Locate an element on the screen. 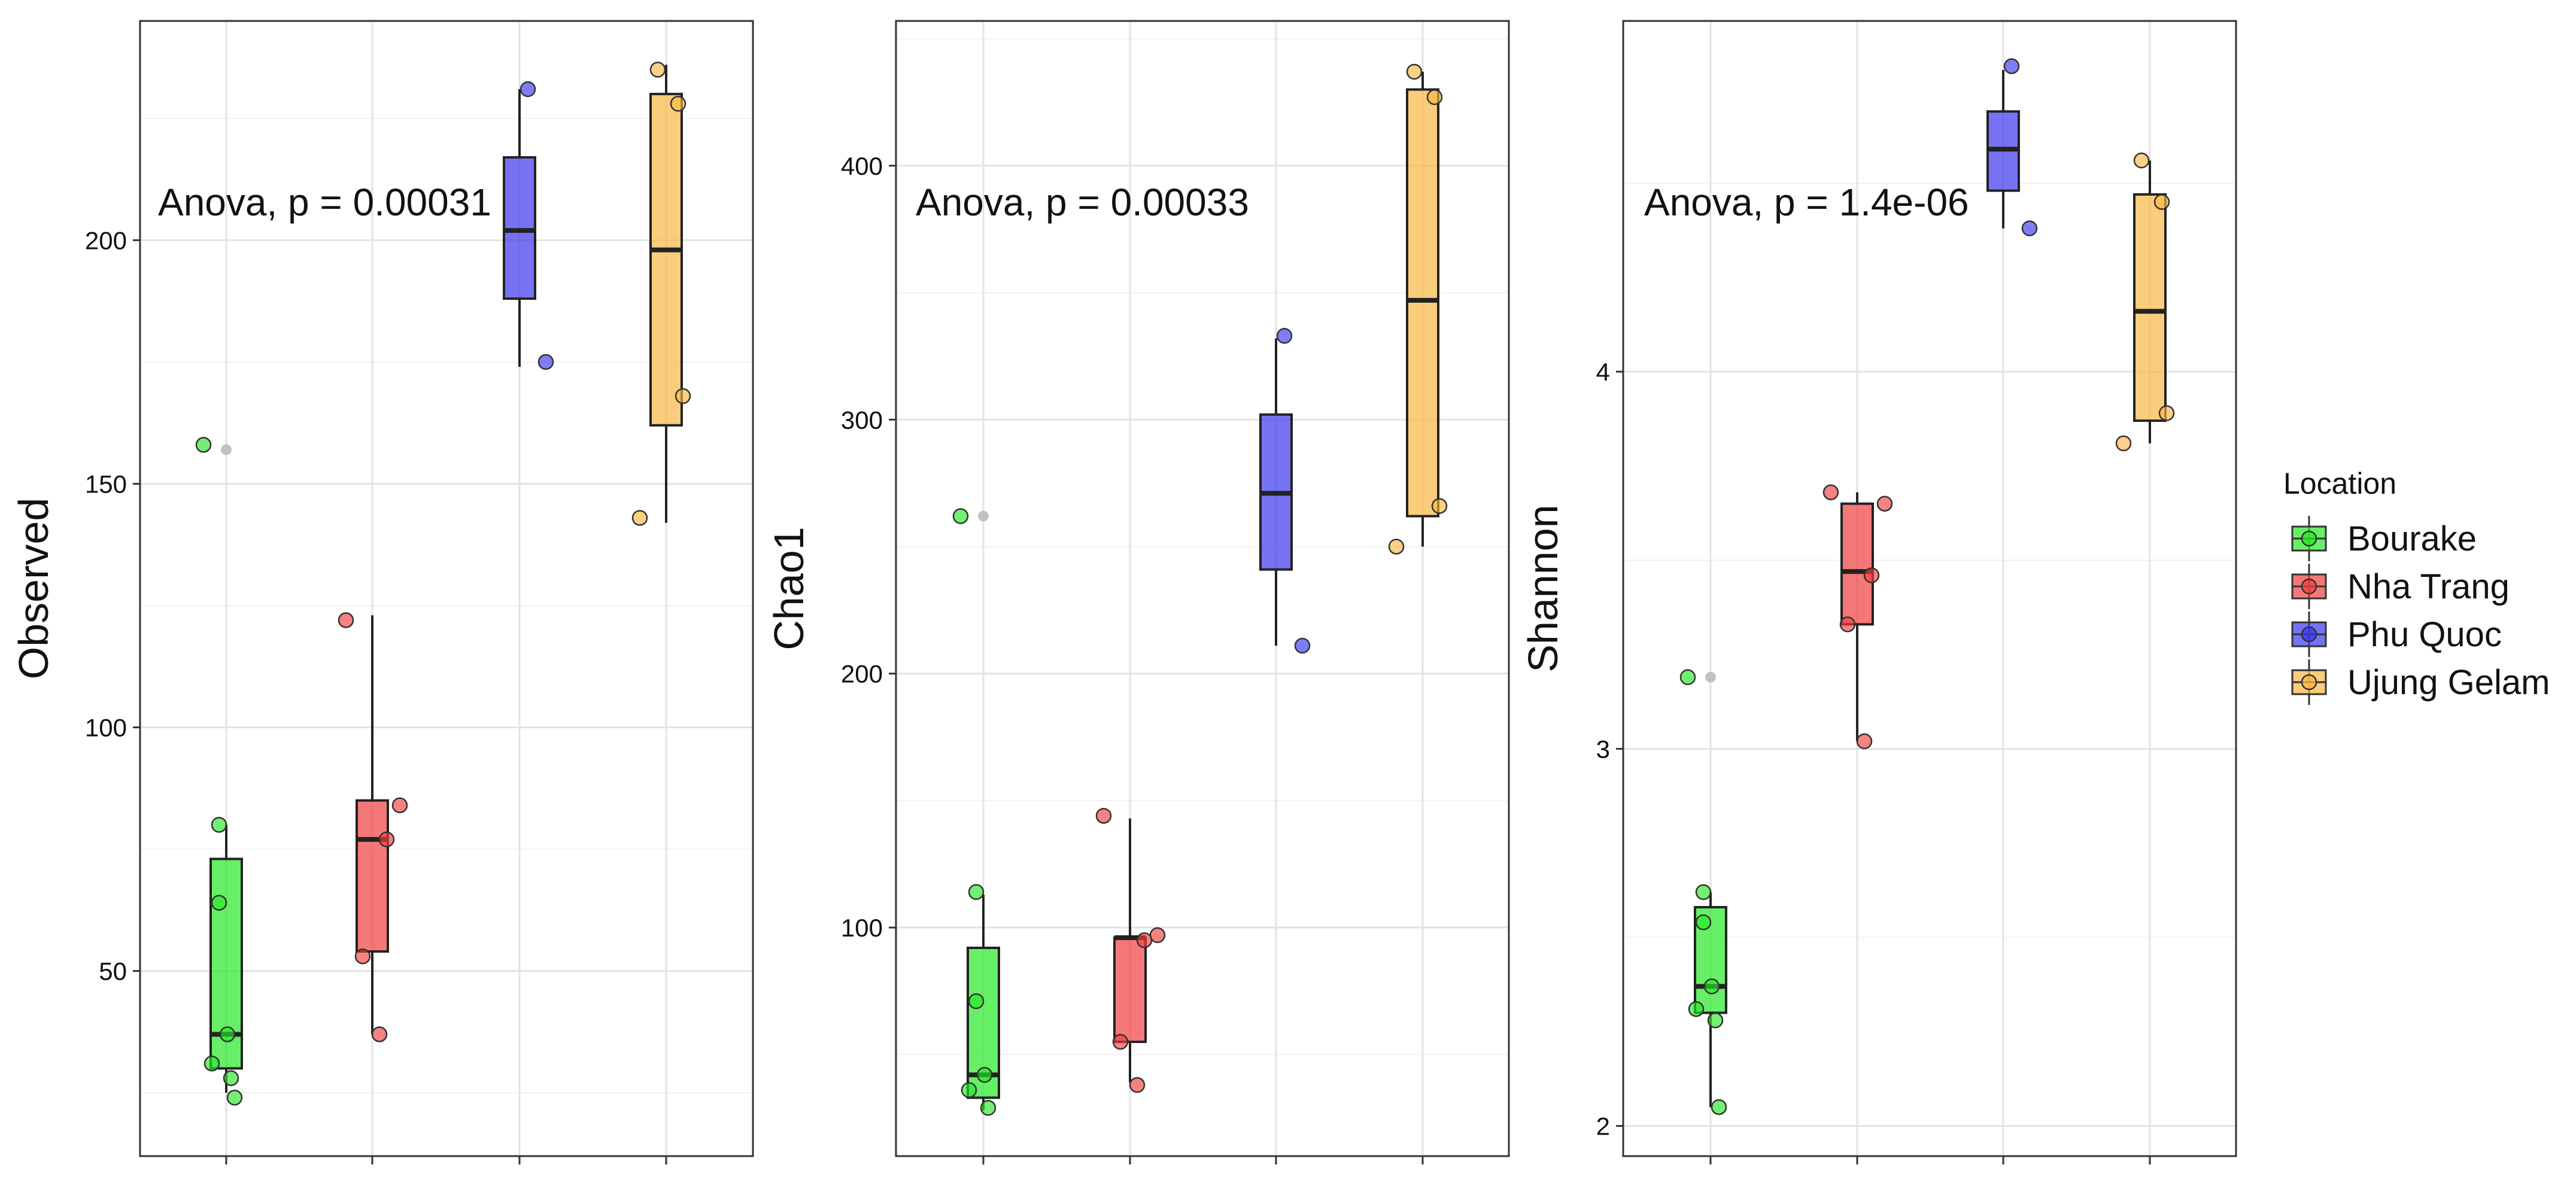 This screenshot has width=2576, height=1198. legend-label: Ujung Gelam is located at coordinates (2448, 683).